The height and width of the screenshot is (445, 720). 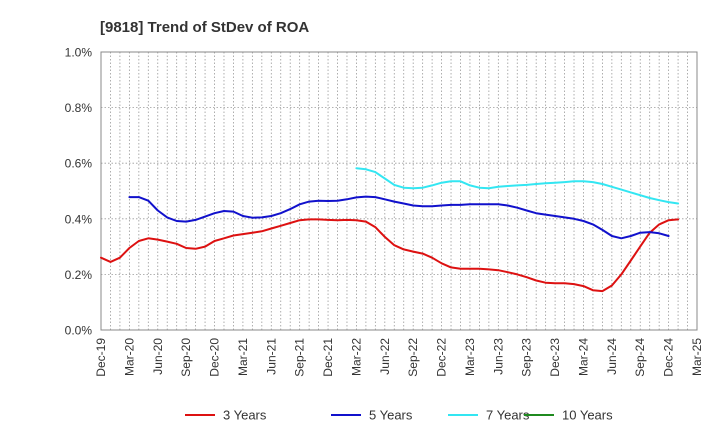 I want to click on x-tick-label: Sep-23, so click(x=527, y=357).